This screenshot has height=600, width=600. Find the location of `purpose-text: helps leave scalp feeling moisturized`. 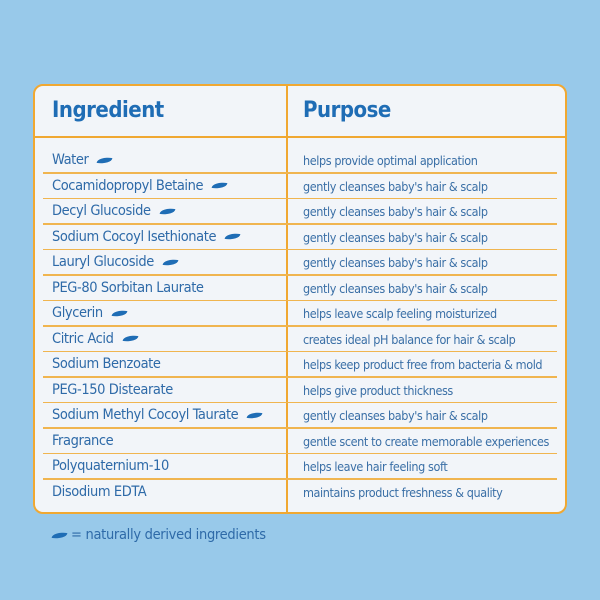

purpose-text: helps leave scalp feeling moisturized is located at coordinates (400, 313).